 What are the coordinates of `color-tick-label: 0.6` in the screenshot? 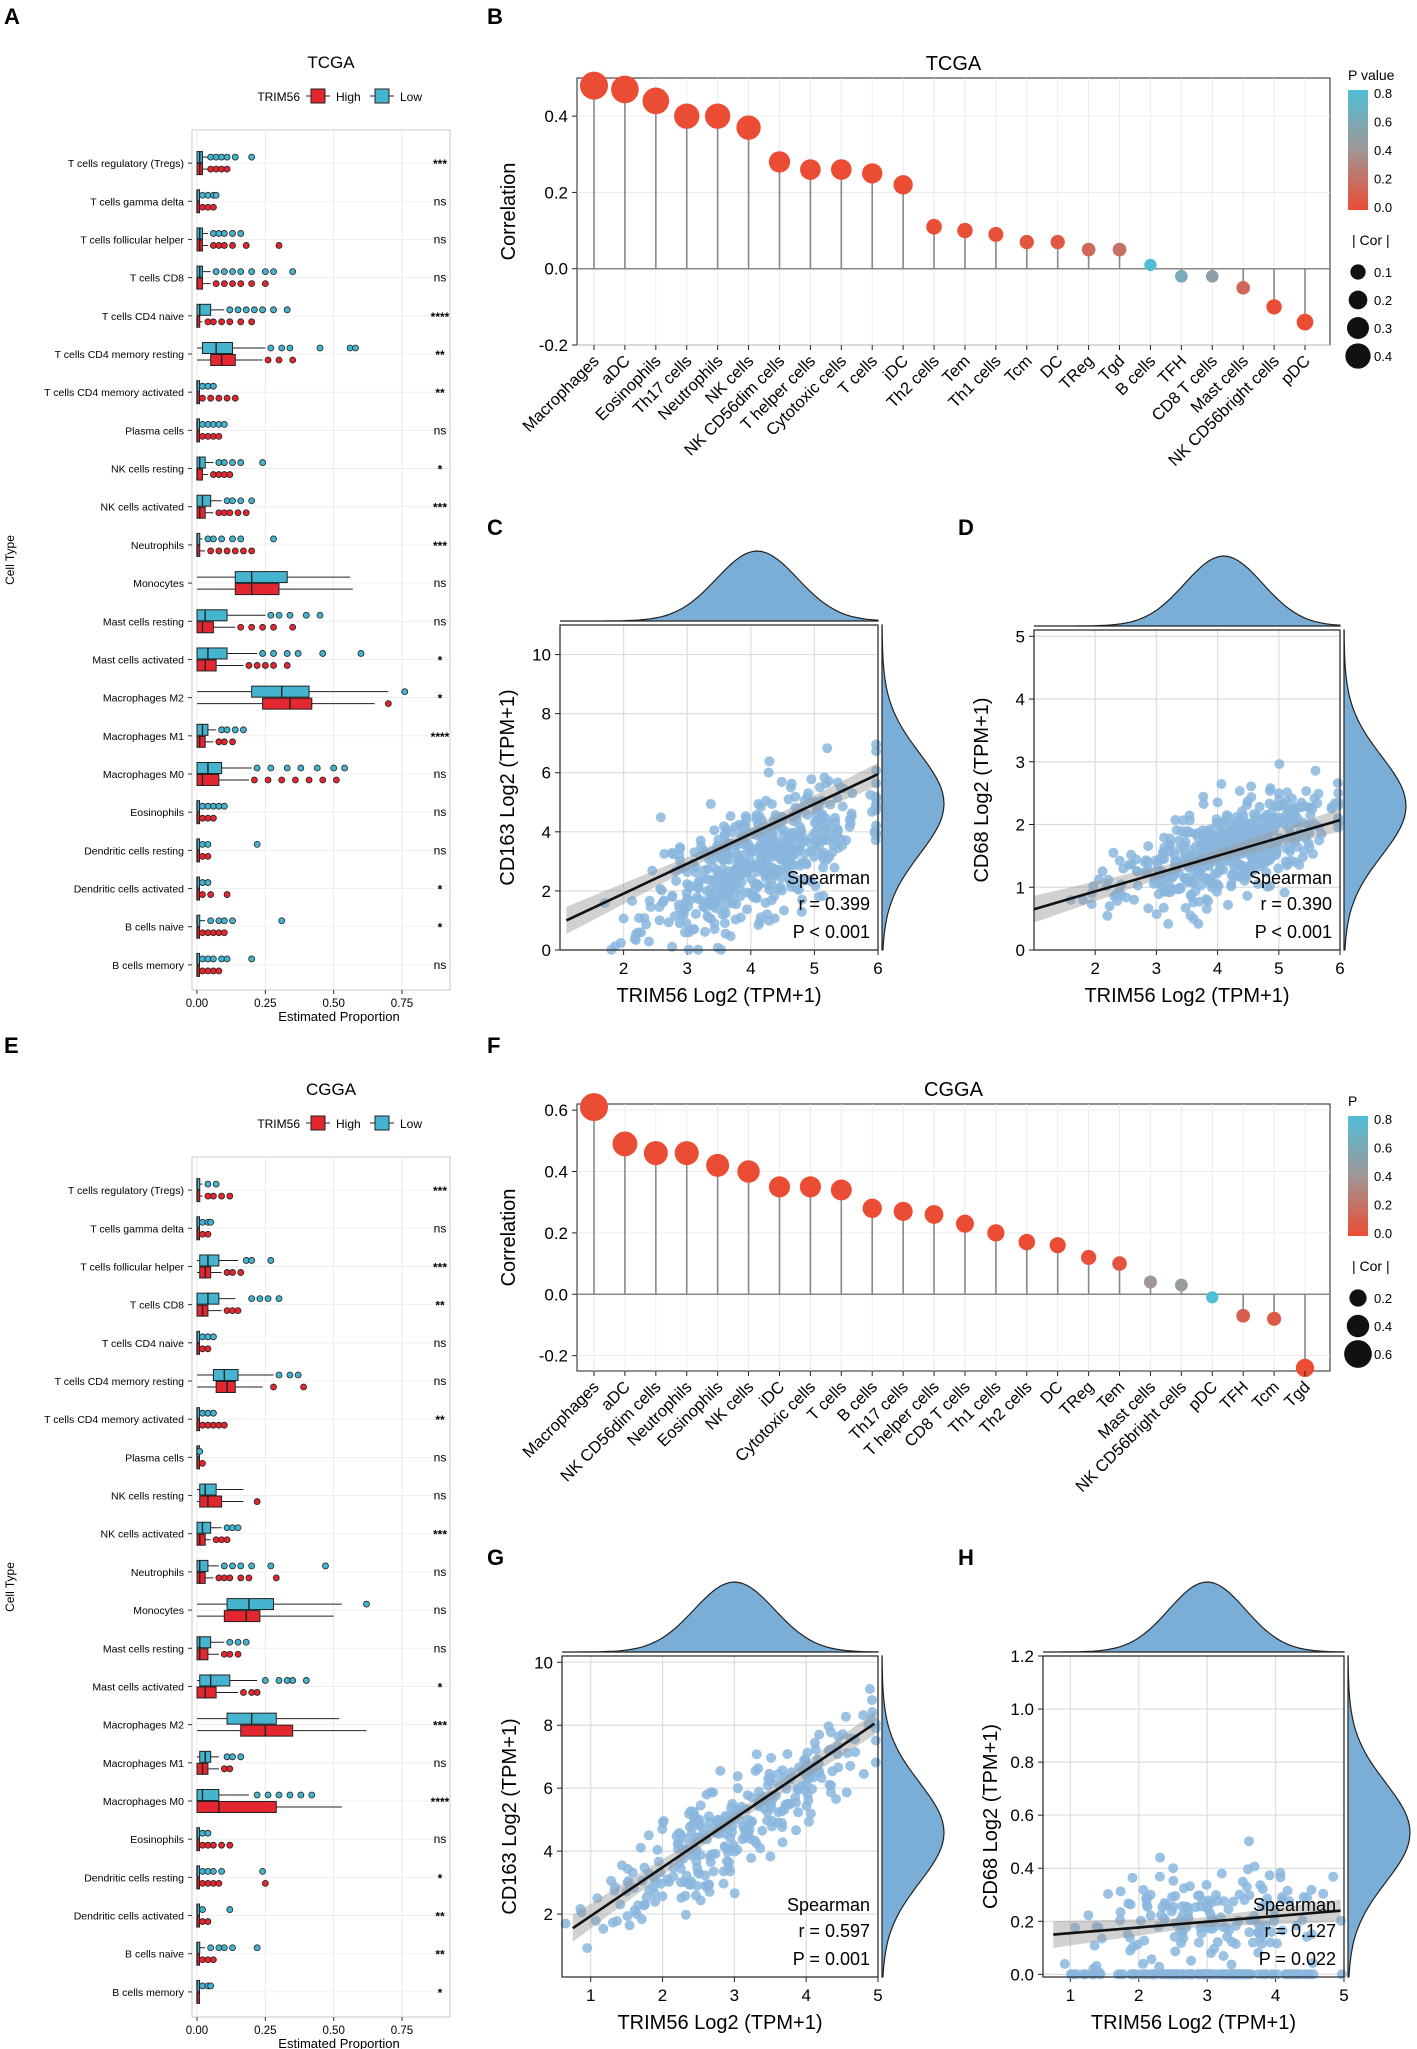 It's located at (1383, 1148).